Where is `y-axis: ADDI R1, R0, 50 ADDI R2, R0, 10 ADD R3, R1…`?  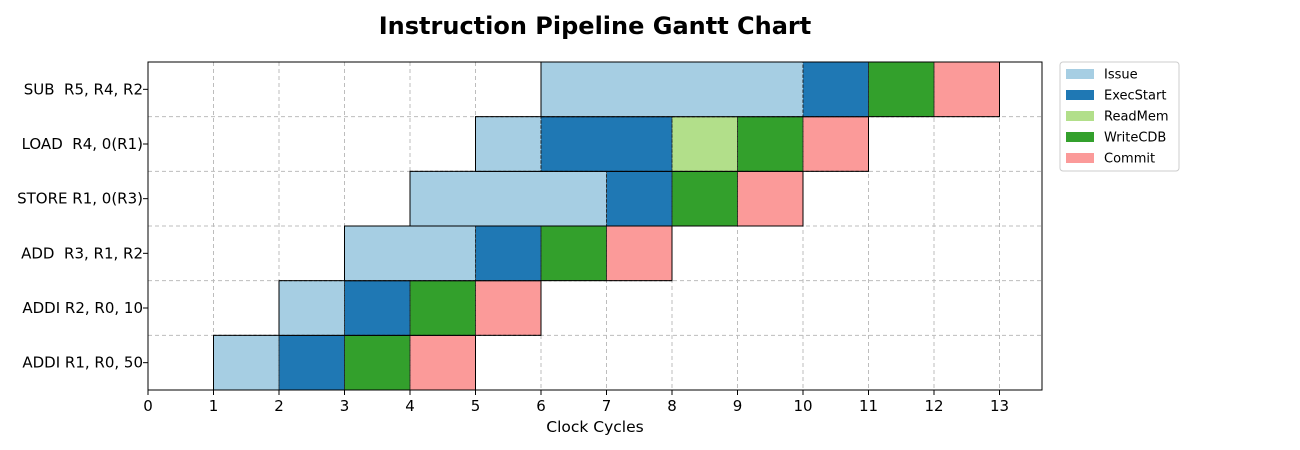
y-axis: ADDI R1, R0, 50 ADDI R2, R0, 10 ADD R3, R1… is located at coordinates (82, 226).